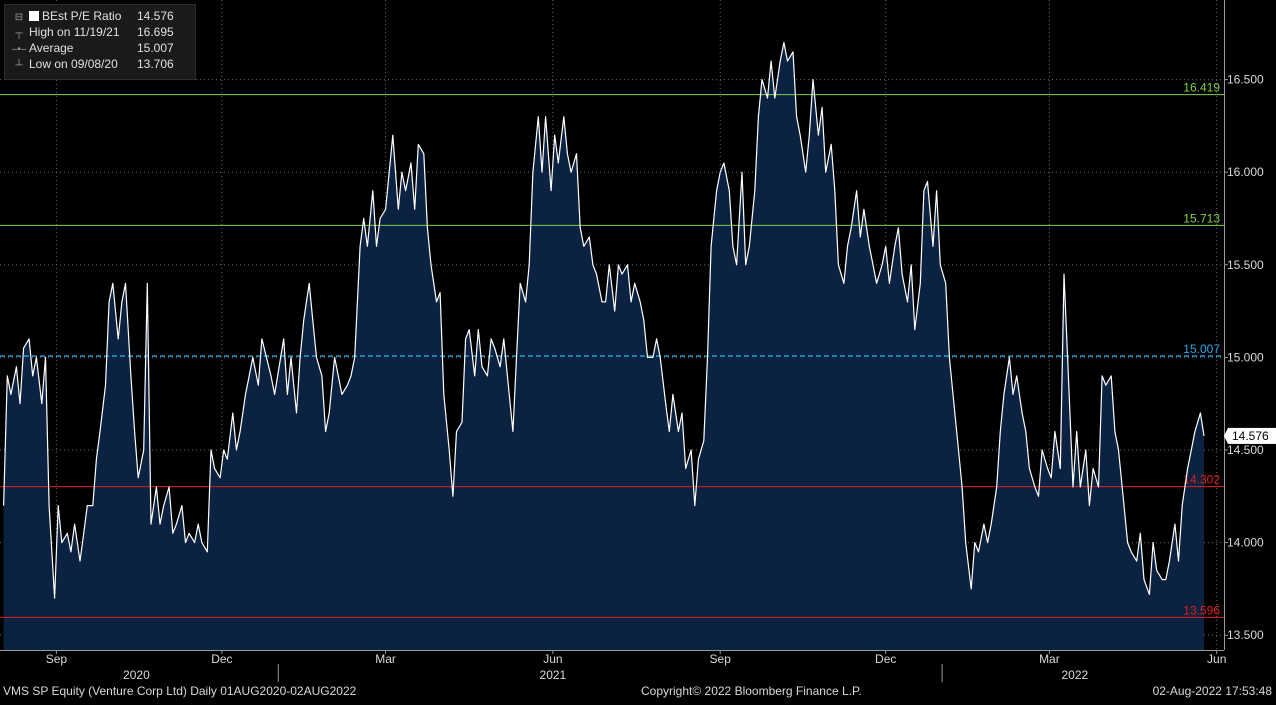 Image resolution: width=1276 pixels, height=705 pixels. I want to click on x-axis: Sep Dec Mar Jun Sep Dec Mar Jun 2020 2021 2022, so click(636, 666).